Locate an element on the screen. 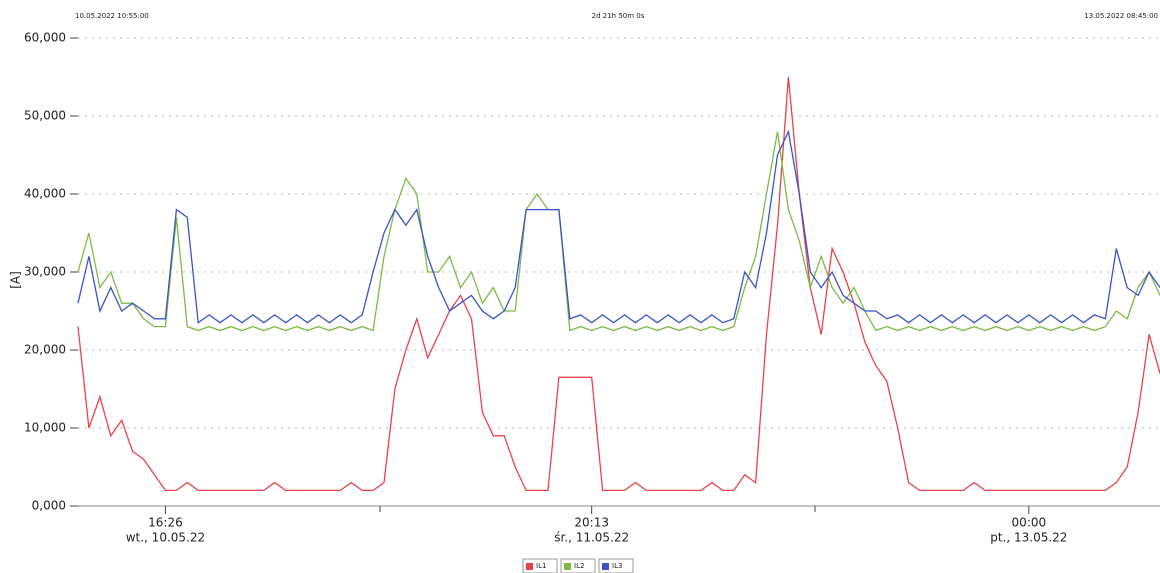 The width and height of the screenshot is (1160, 573). x-tick-label: wt., 10.05.22 is located at coordinates (165, 538).